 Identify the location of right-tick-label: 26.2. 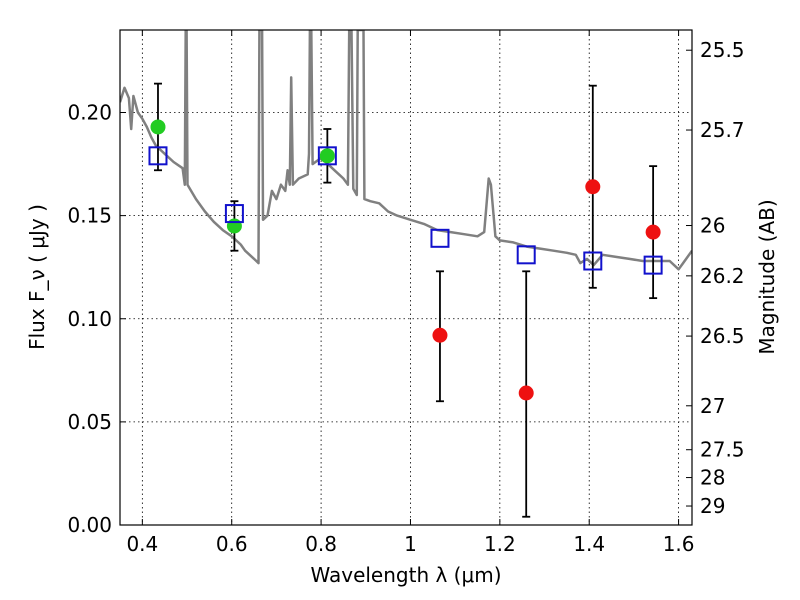
(722, 276).